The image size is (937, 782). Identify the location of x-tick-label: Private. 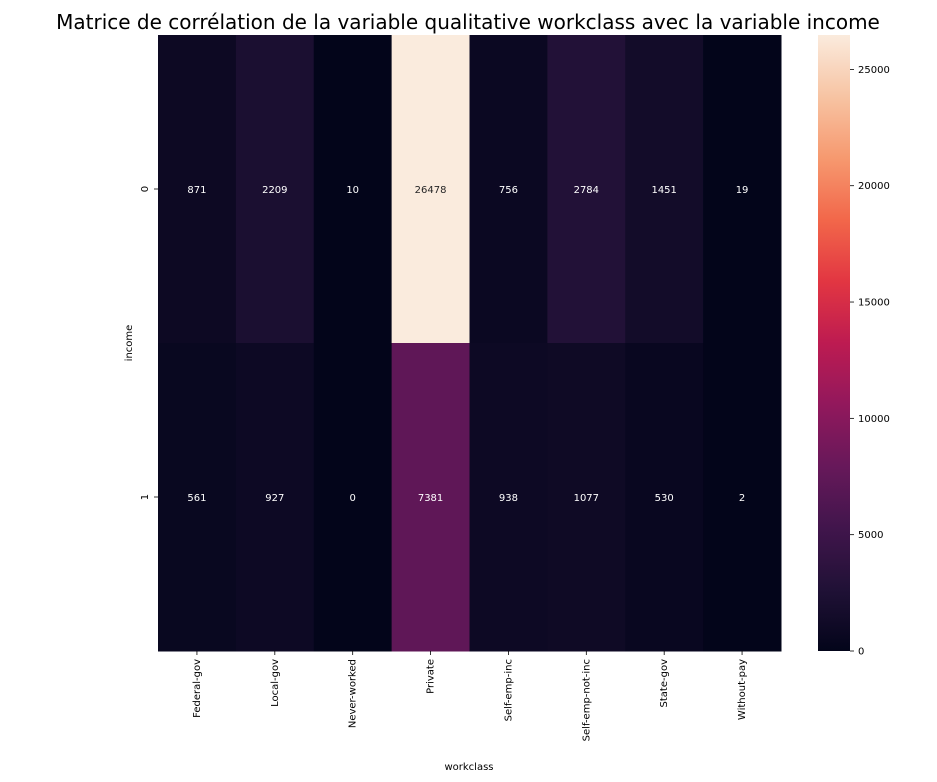
(431, 676).